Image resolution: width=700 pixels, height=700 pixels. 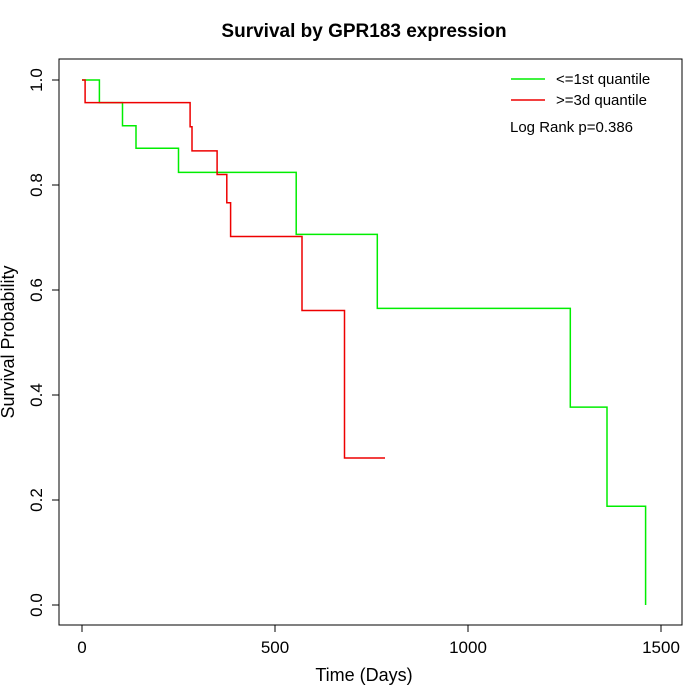 What do you see at coordinates (601, 100) in the screenshot?
I see `legend-label-1: >=3d quantile` at bounding box center [601, 100].